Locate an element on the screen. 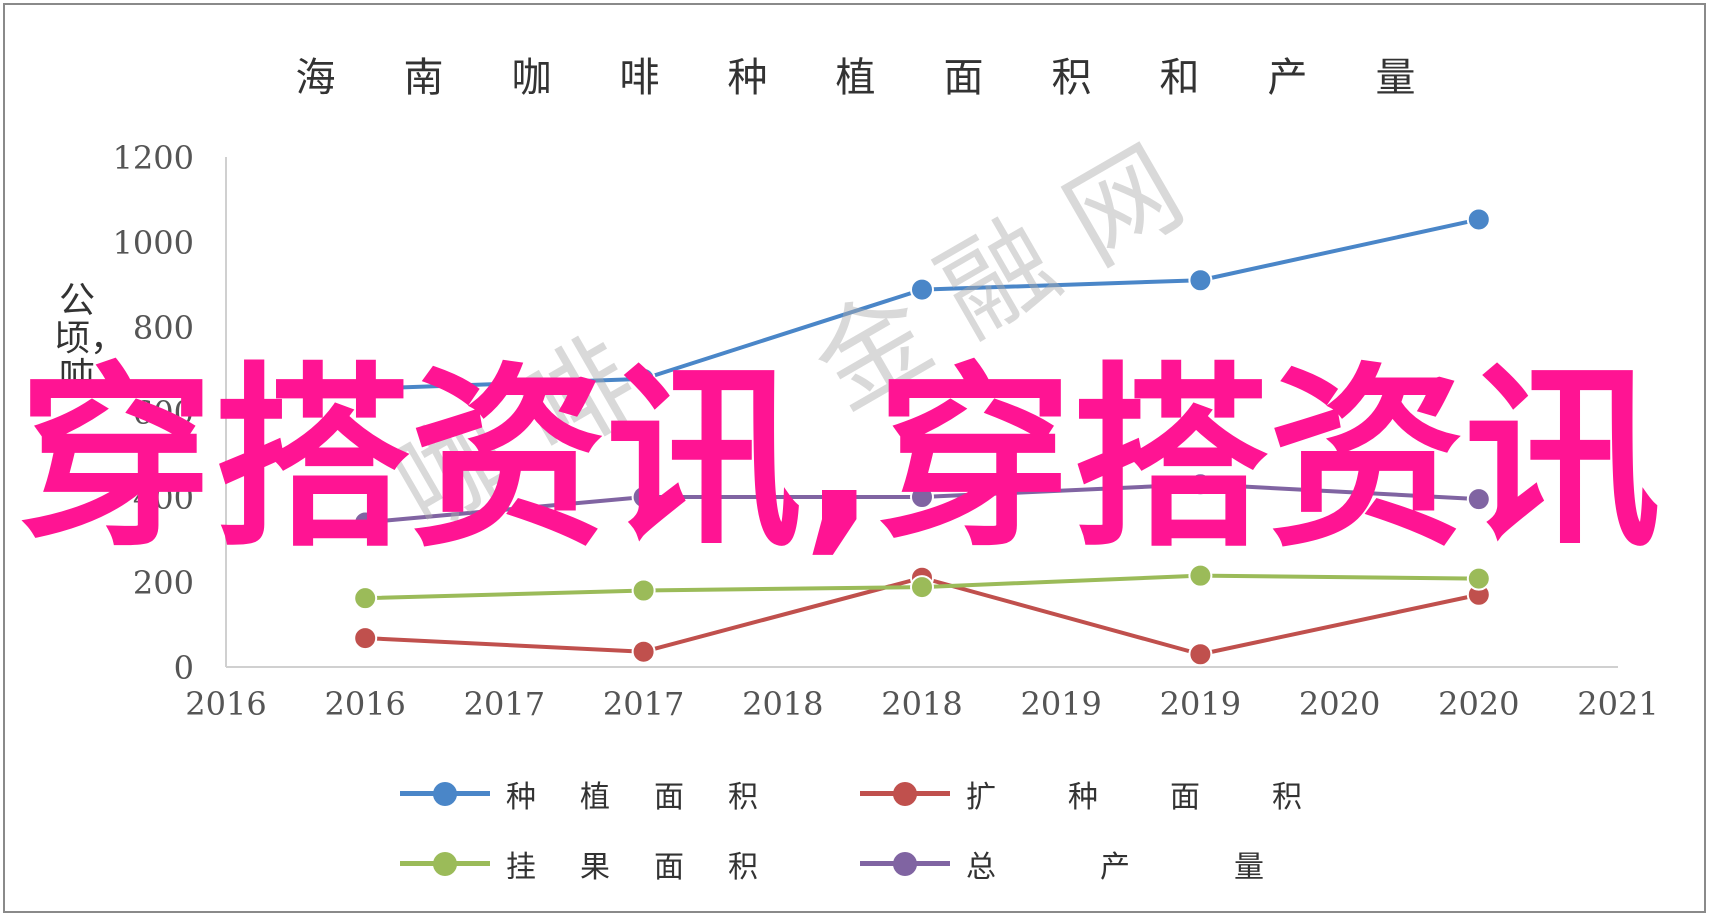 Image resolution: width=1711 pixels, height=918 pixels. y-tick-label: 0 is located at coordinates (184, 668).